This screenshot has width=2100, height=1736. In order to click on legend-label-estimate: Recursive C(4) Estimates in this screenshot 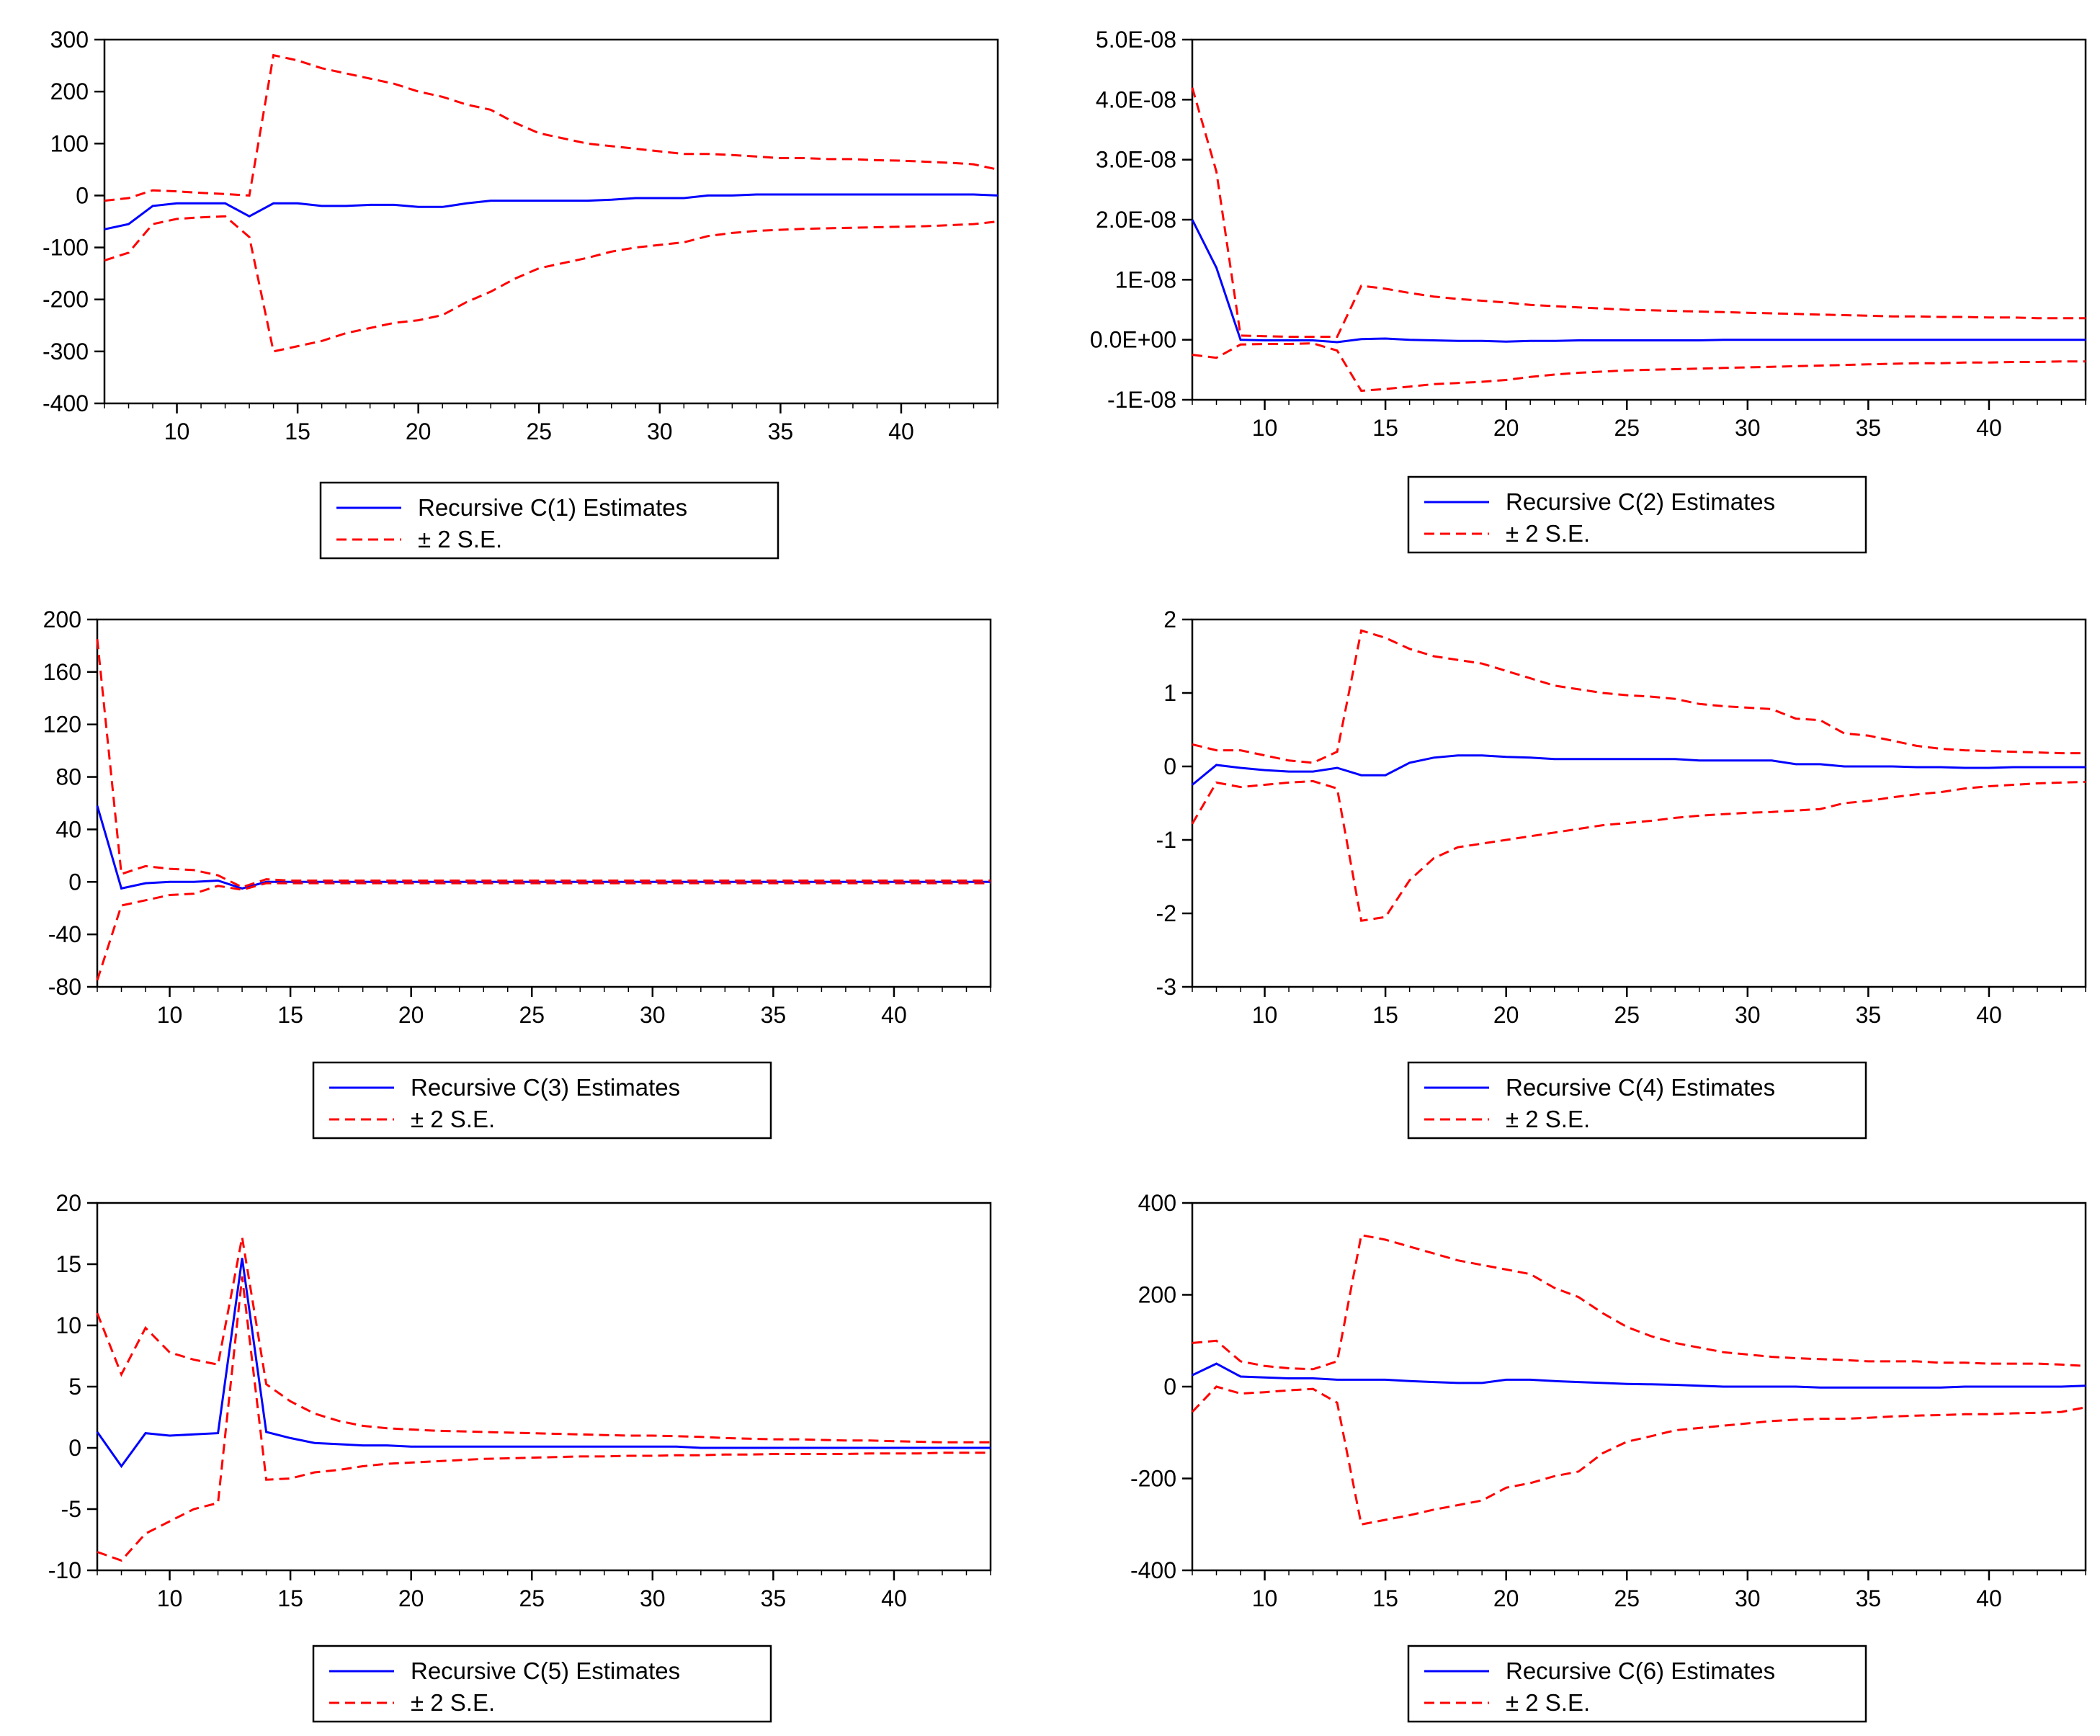, I will do `click(1640, 1087)`.